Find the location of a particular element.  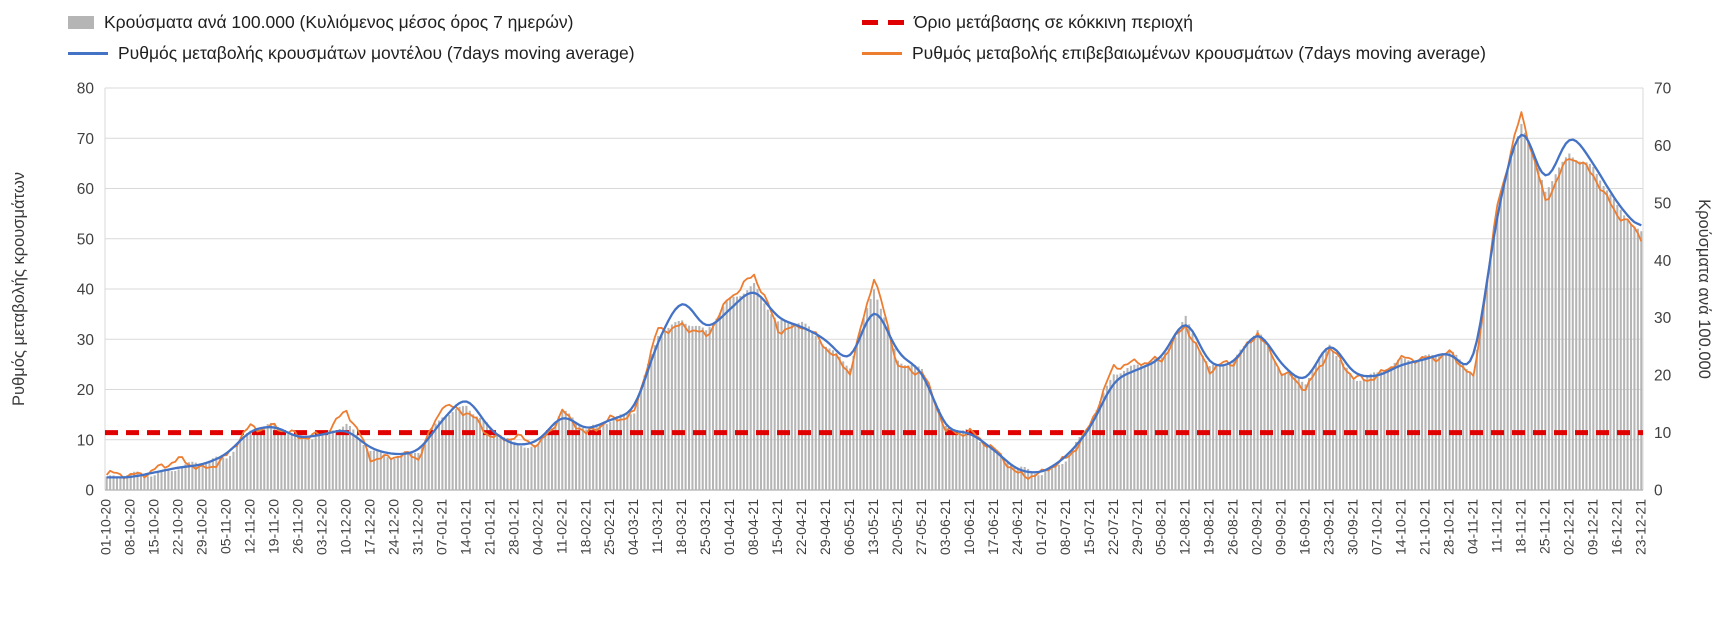

x-tick-label: 24-12-20 is located at coordinates (393, 527).